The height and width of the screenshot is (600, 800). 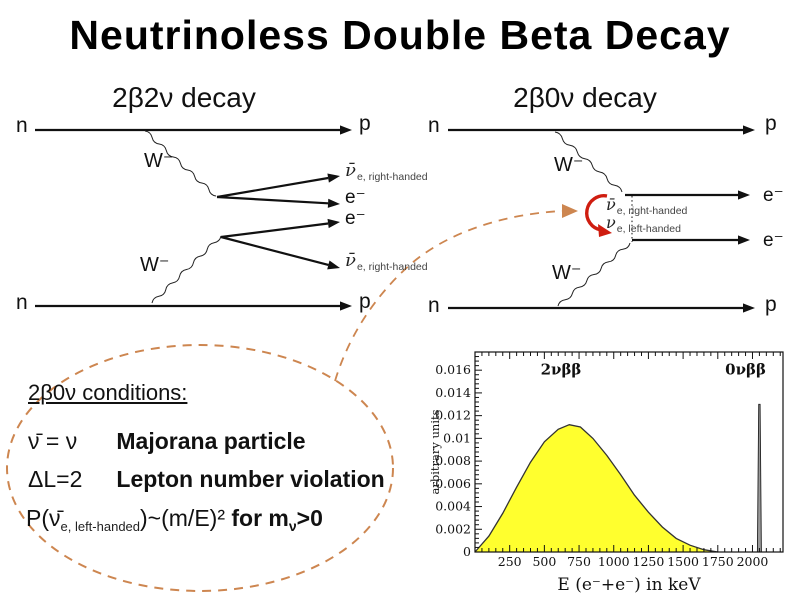 I want to click on chart-area-2nubb, so click(x=596, y=488).